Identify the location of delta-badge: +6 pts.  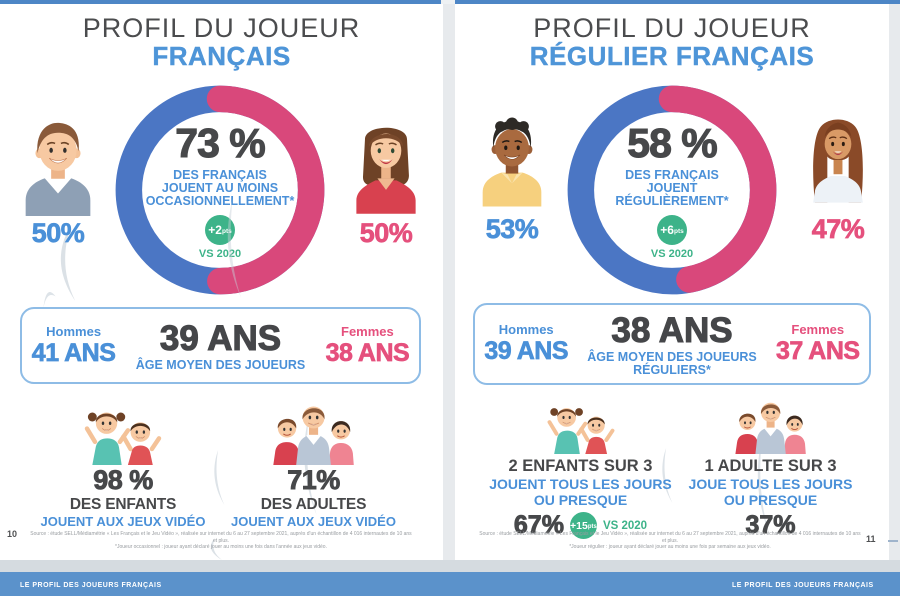
(672, 230).